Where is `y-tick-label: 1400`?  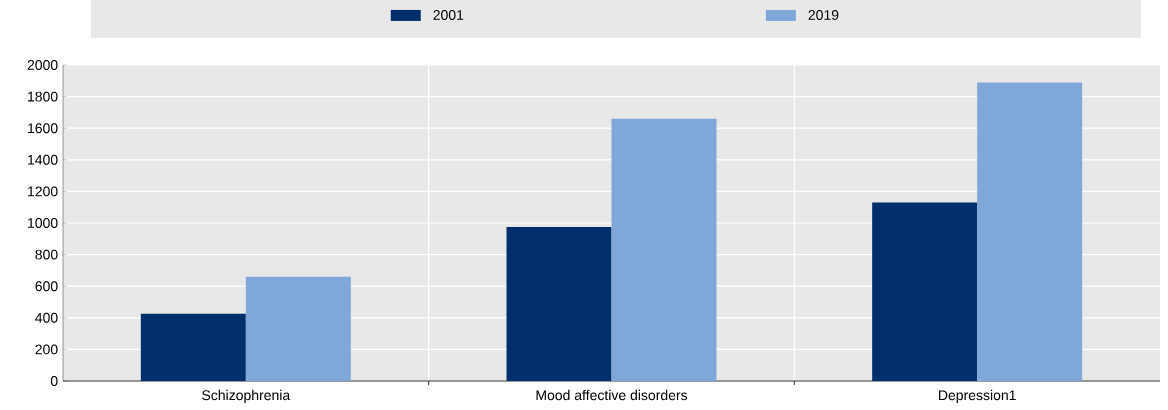
y-tick-label: 1400 is located at coordinates (43, 159).